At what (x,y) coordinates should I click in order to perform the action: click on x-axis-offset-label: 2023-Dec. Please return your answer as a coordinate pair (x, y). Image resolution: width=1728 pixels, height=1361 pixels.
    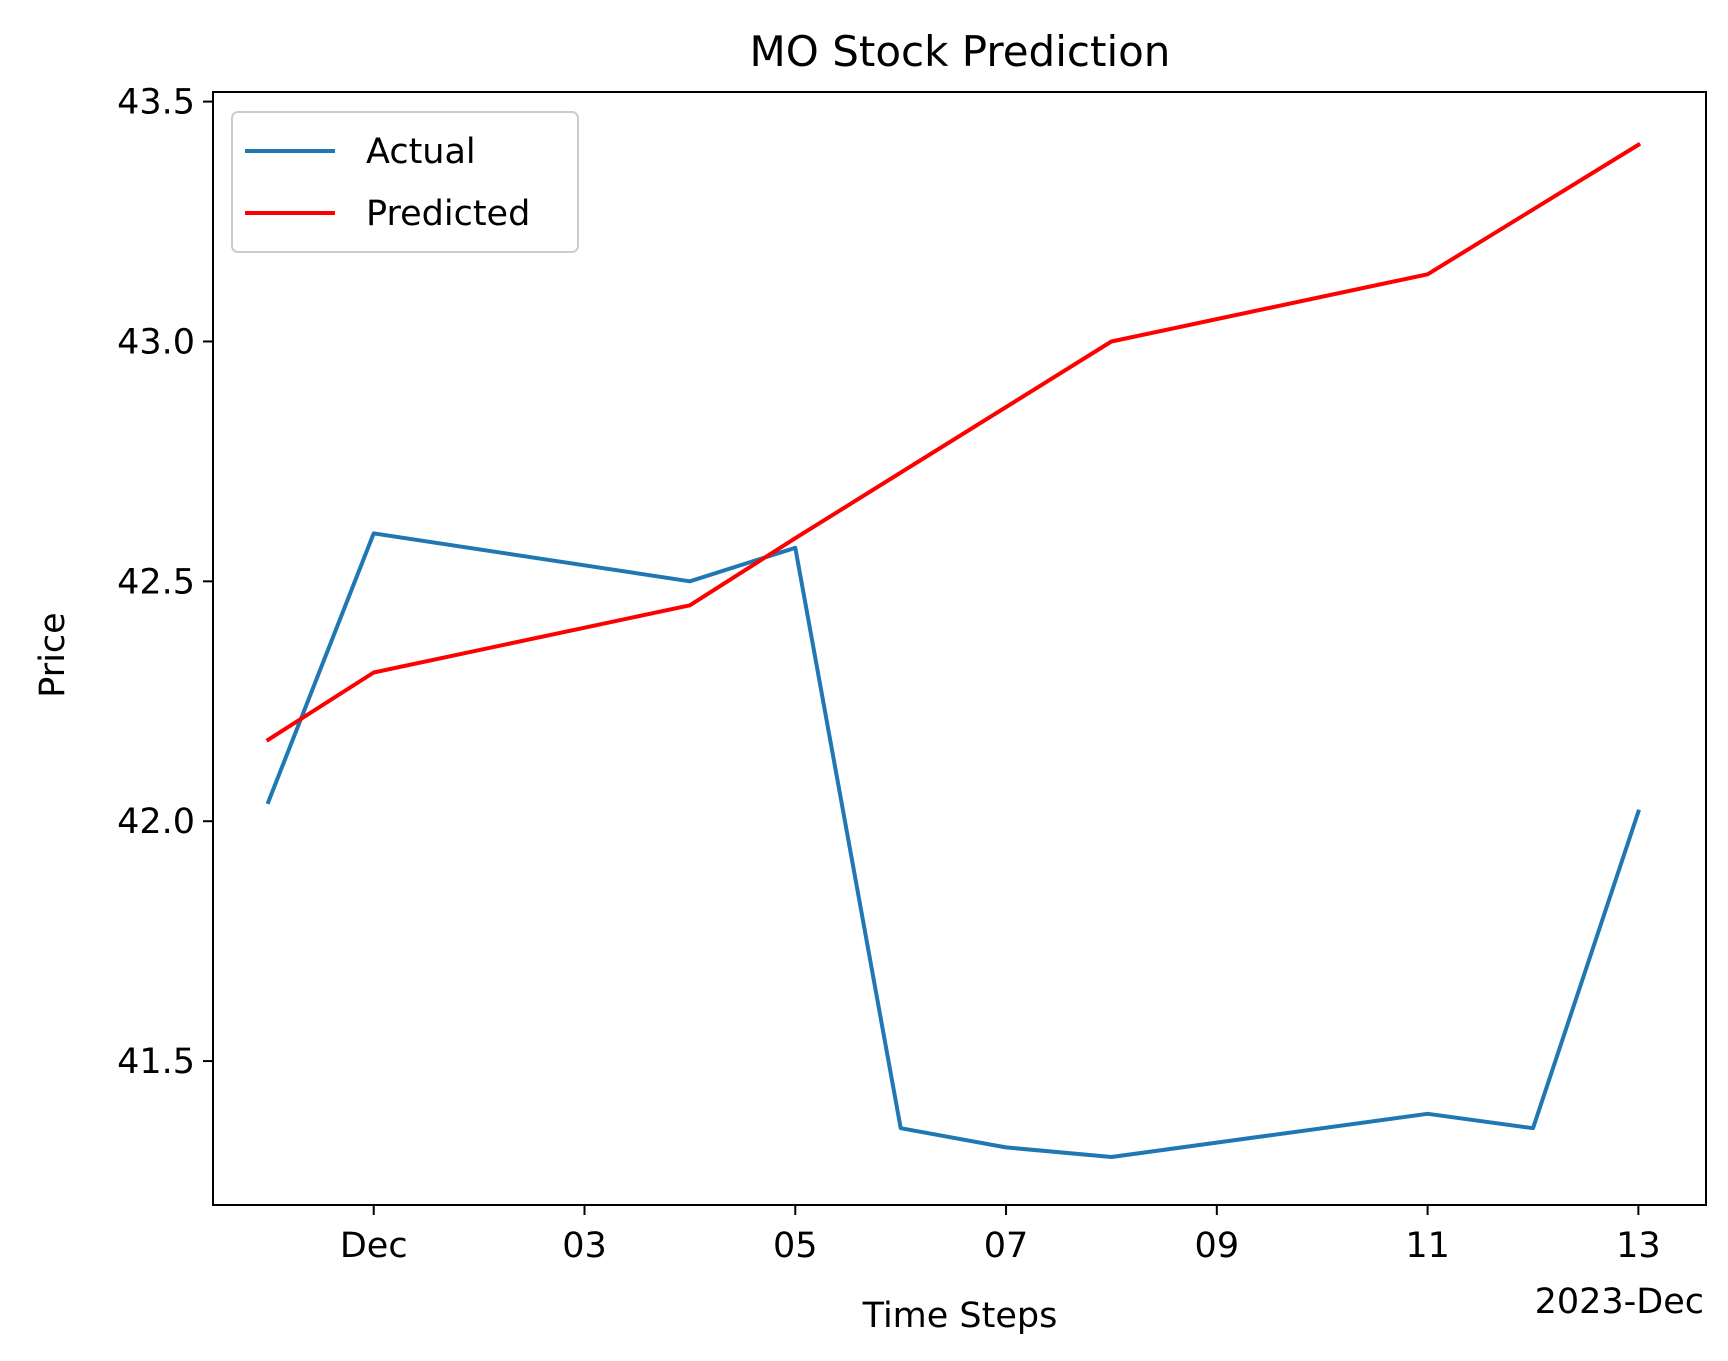
    Looking at the image, I should click on (1619, 1302).